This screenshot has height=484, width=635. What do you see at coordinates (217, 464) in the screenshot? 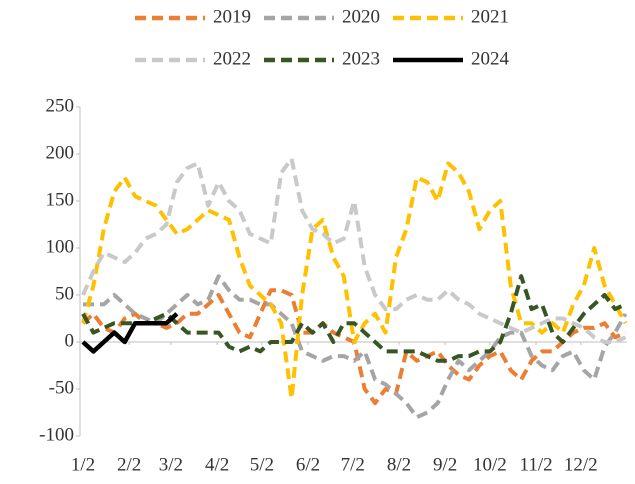
I see `x-tick-label: 4/2` at bounding box center [217, 464].